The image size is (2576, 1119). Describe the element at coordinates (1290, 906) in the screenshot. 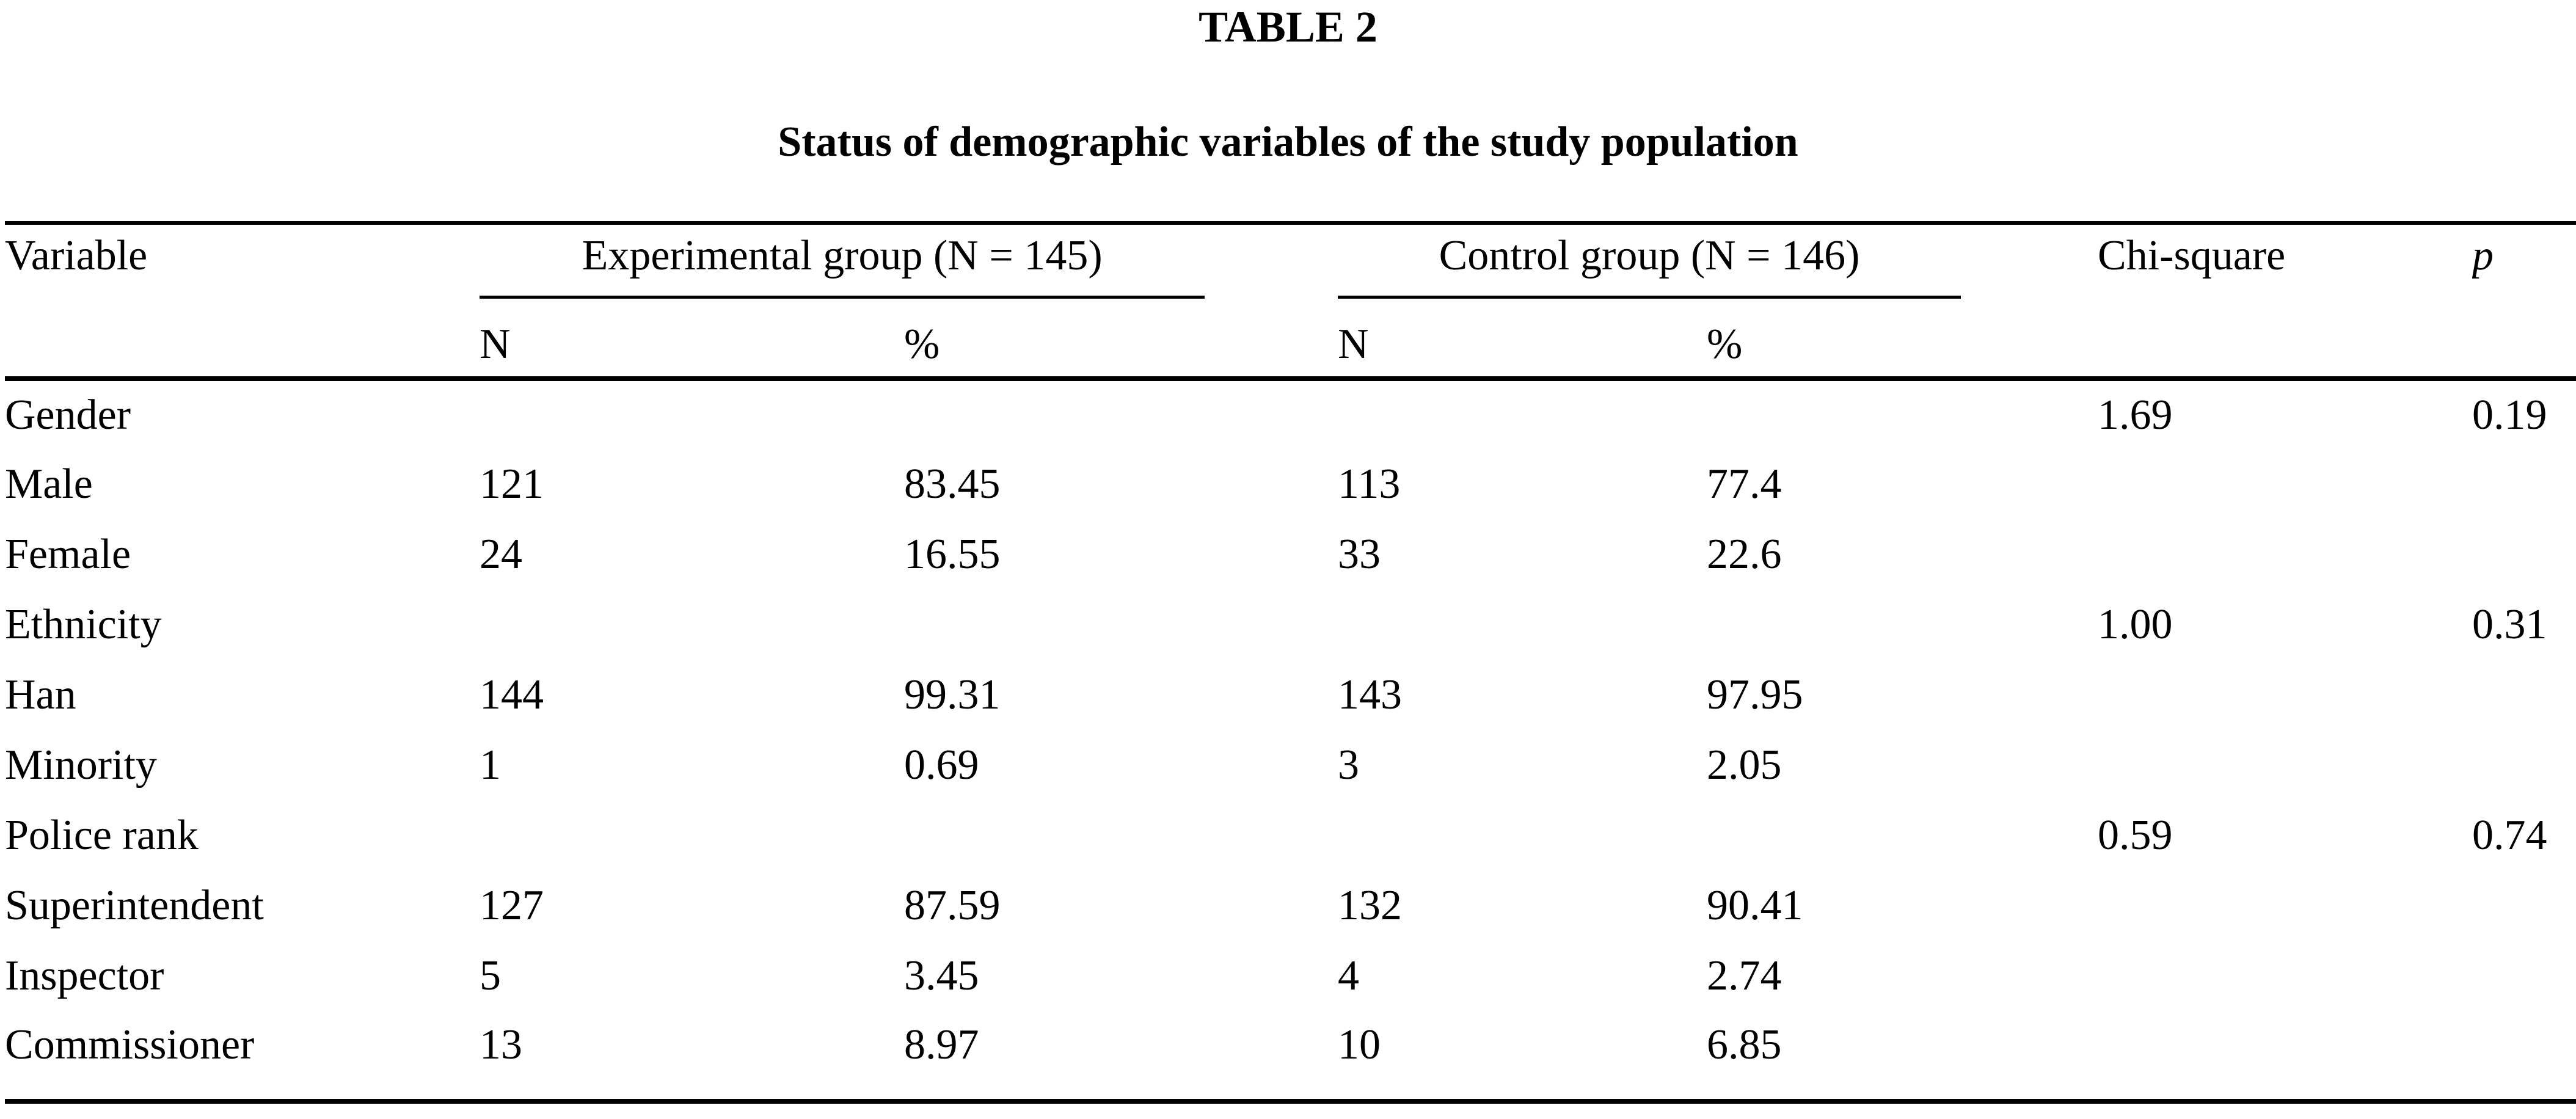

I see `table-row: Superintendent 127 87.59 132 90.41` at that location.